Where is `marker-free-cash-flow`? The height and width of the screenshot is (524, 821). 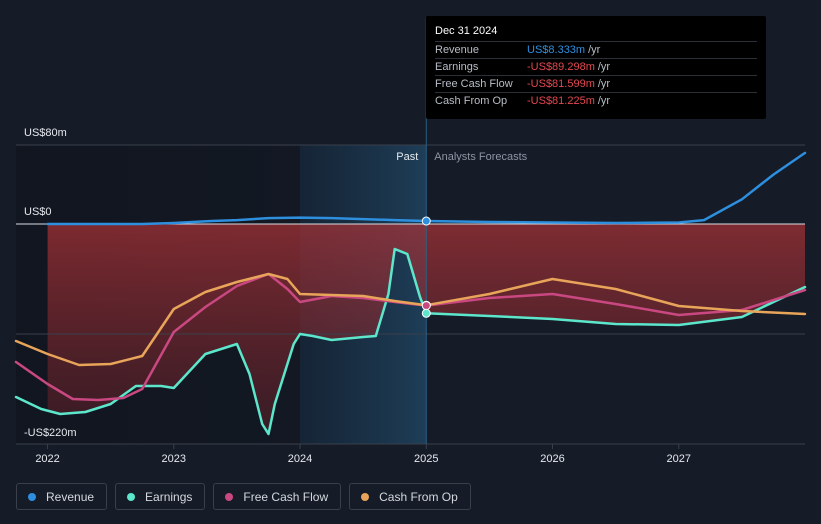 marker-free-cash-flow is located at coordinates (426, 306).